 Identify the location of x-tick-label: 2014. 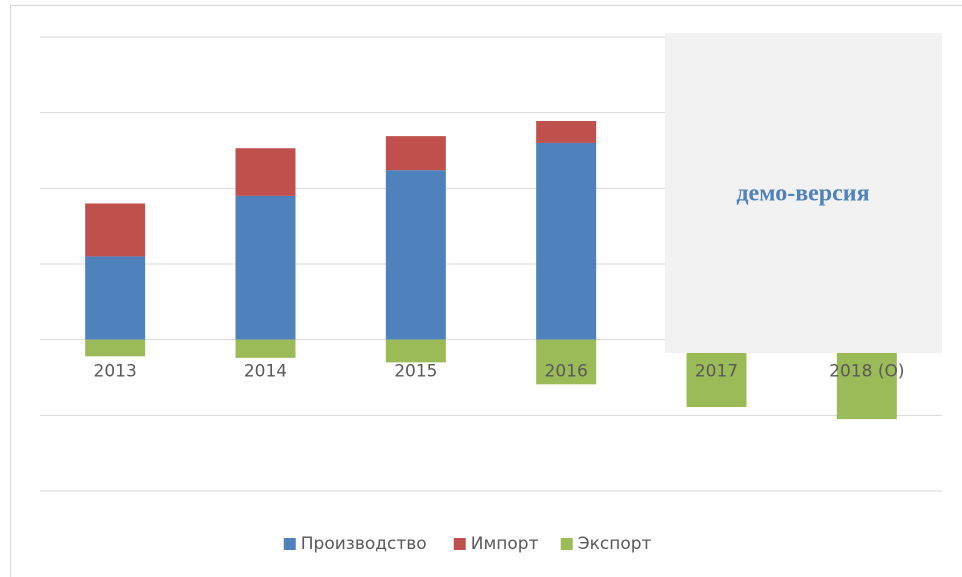
(265, 372).